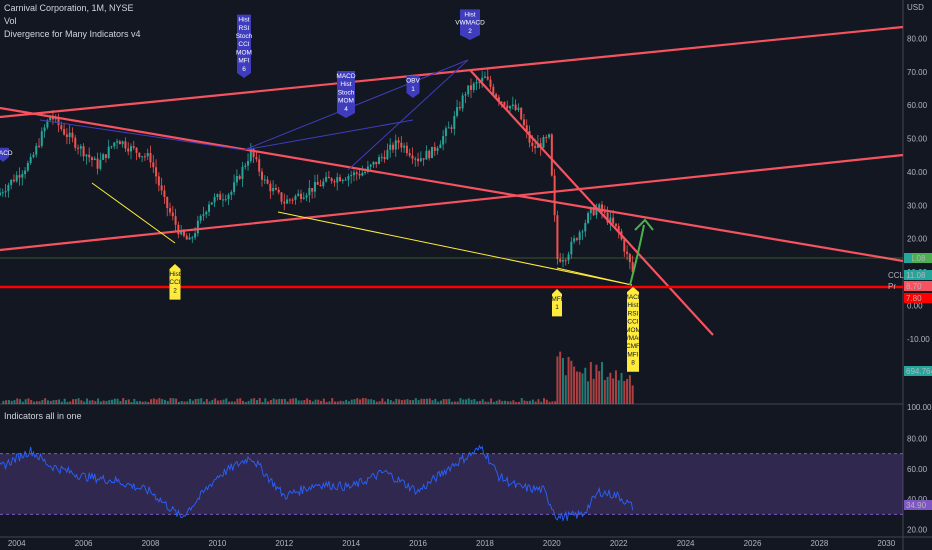  What do you see at coordinates (918, 339) in the screenshot?
I see `price-tick: -10.00` at bounding box center [918, 339].